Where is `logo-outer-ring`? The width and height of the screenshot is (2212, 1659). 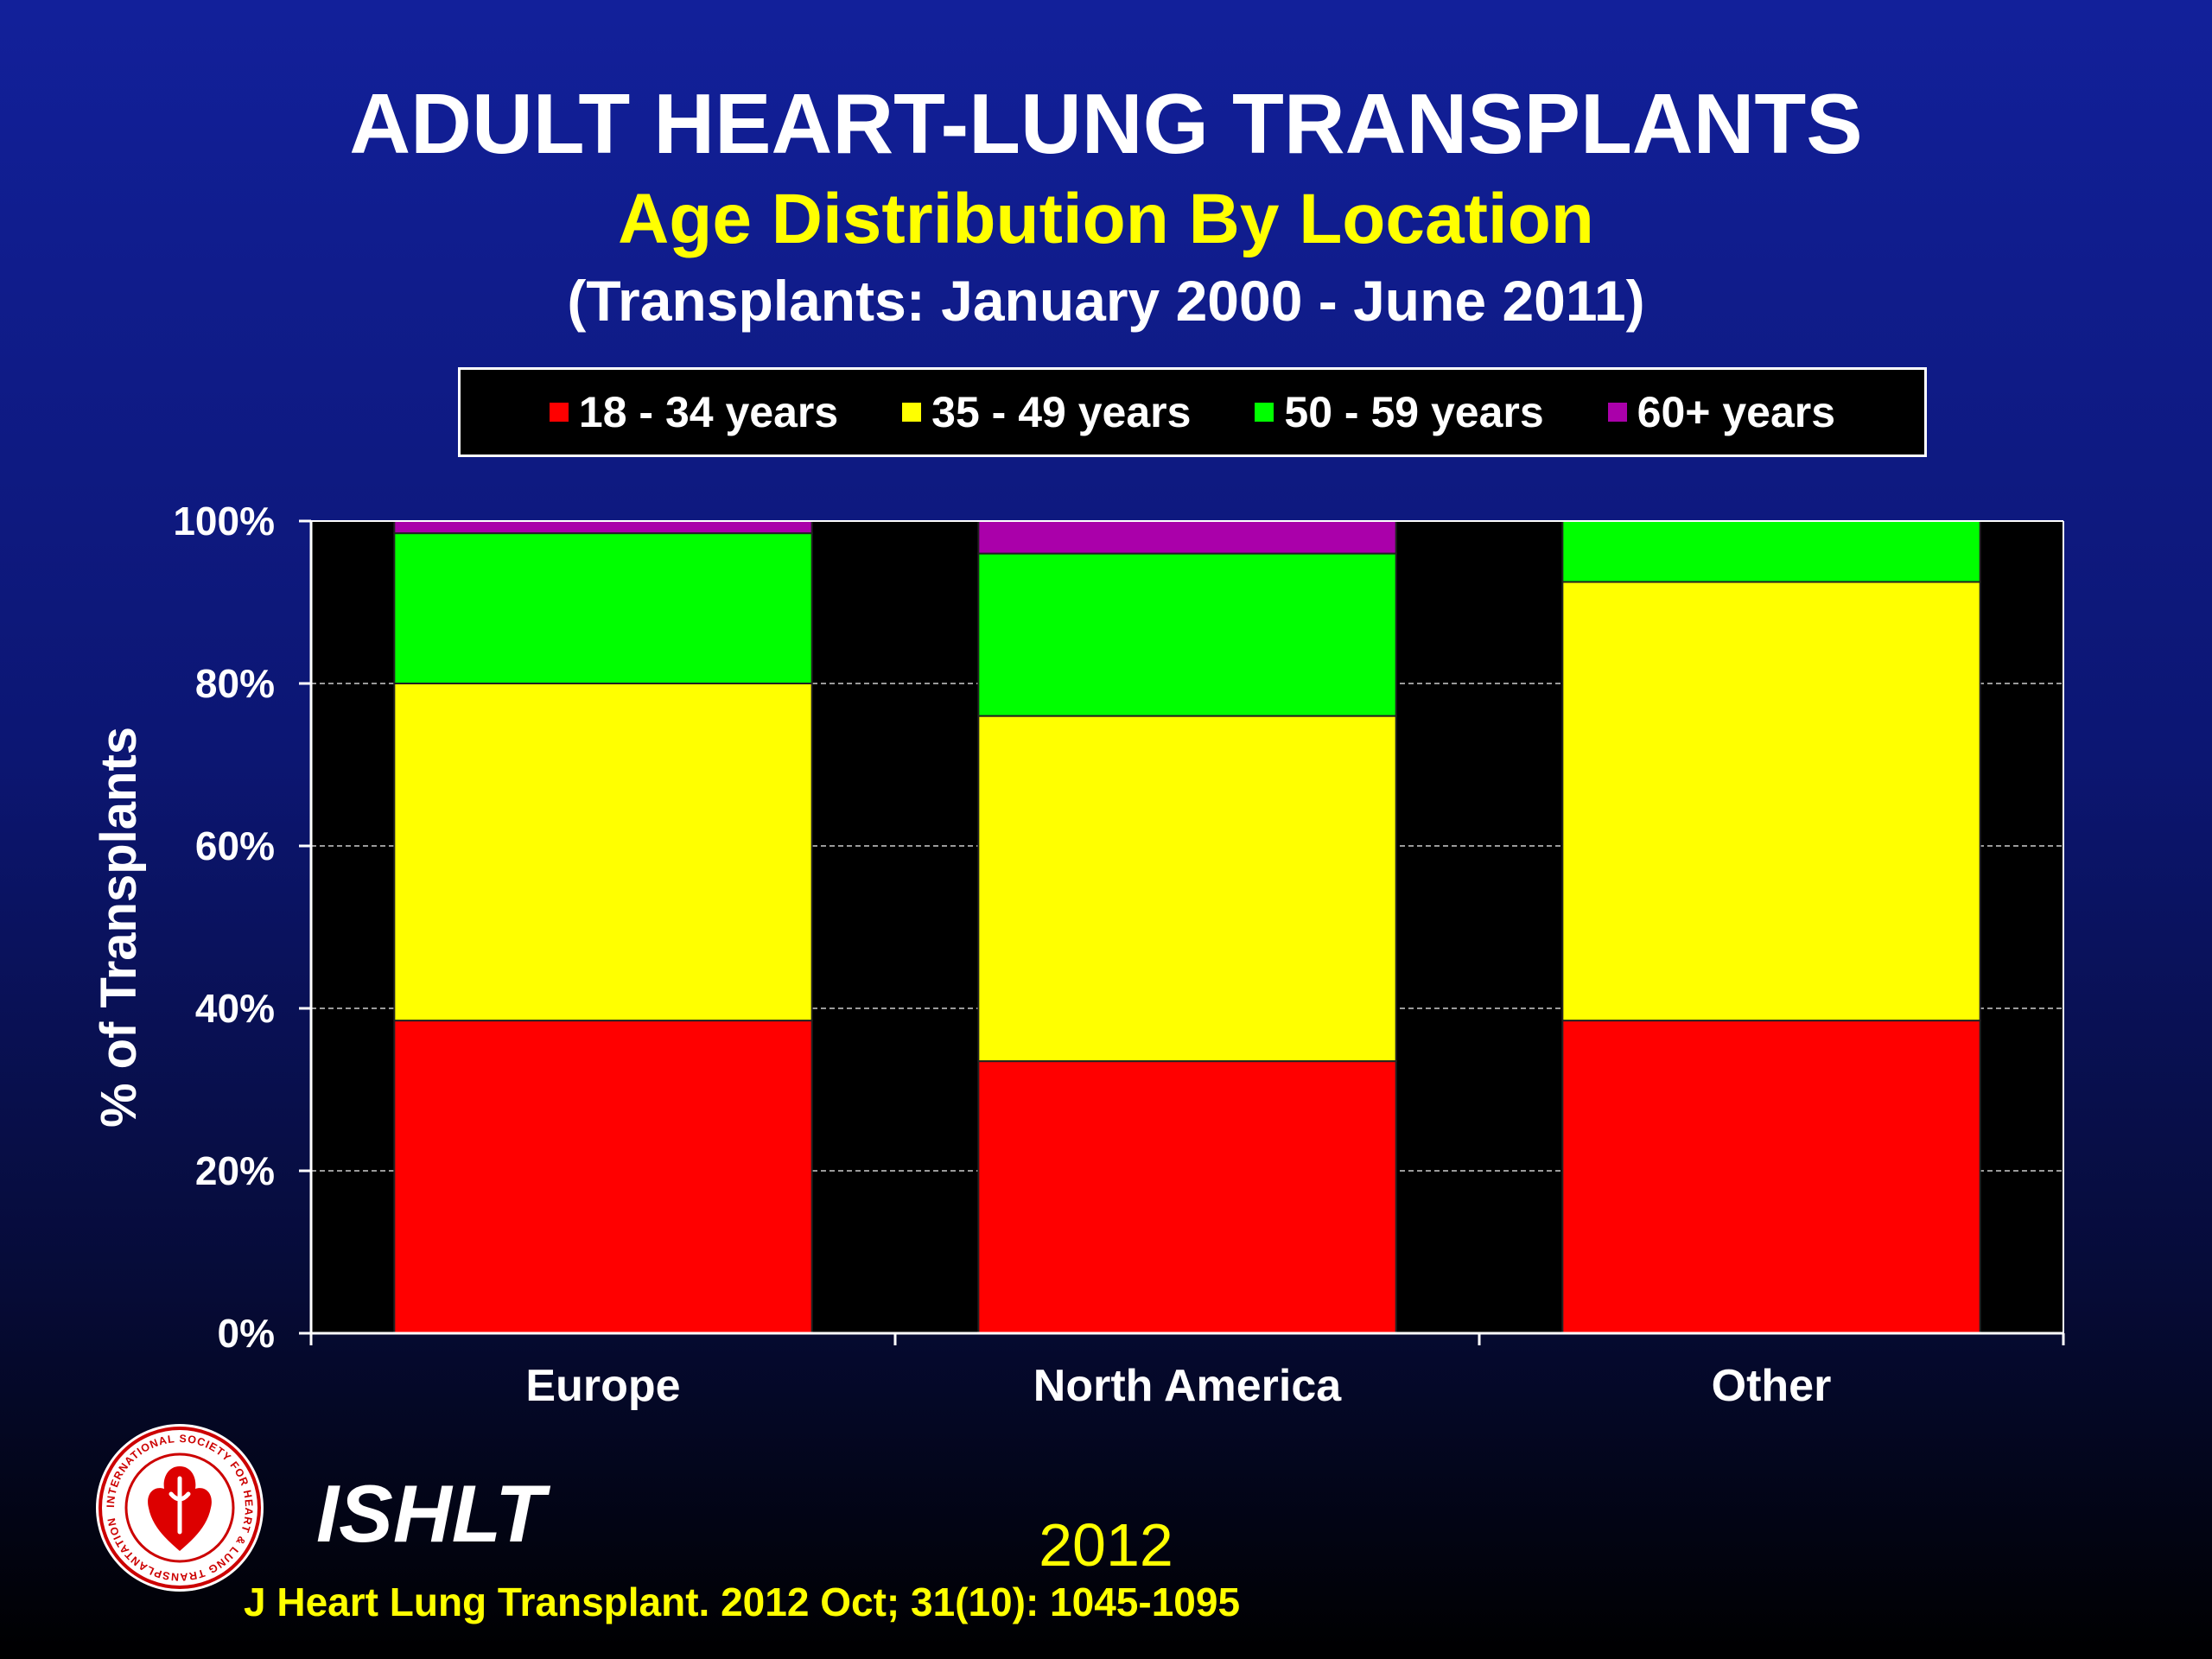
logo-outer-ring is located at coordinates (180, 1508).